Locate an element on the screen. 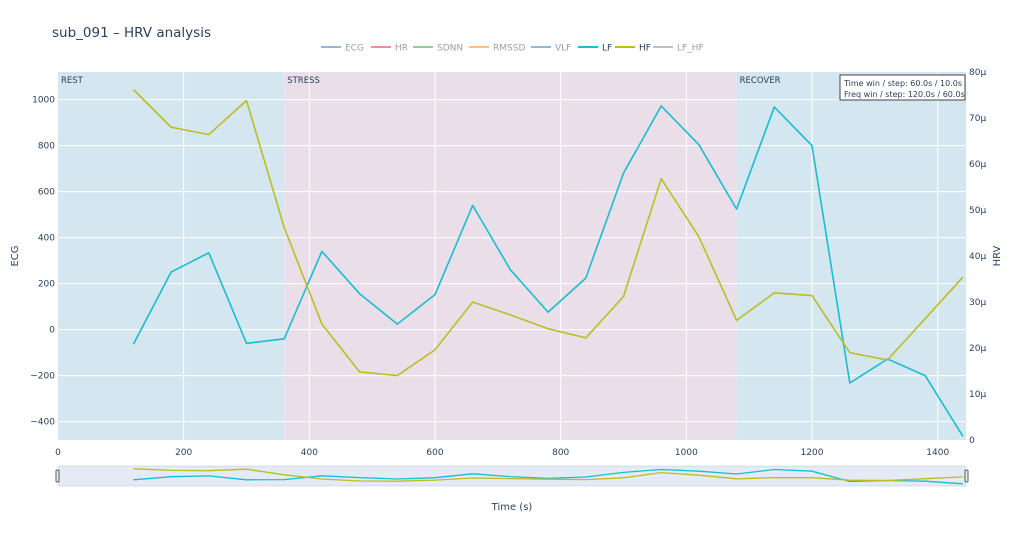  range-slider-line-hf is located at coordinates (548, 475).